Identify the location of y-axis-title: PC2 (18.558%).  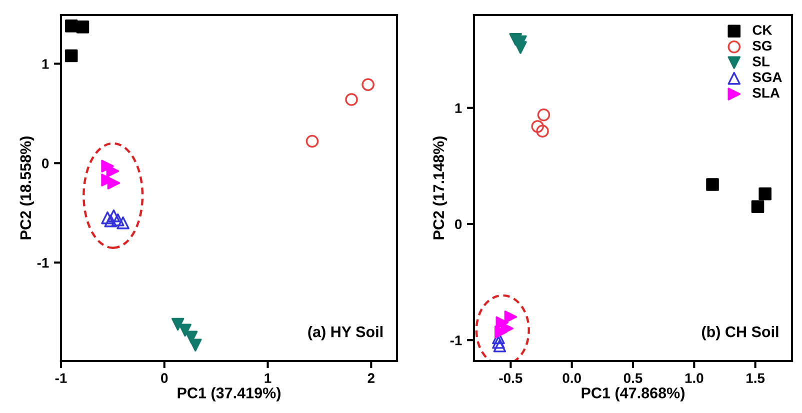
(27, 188).